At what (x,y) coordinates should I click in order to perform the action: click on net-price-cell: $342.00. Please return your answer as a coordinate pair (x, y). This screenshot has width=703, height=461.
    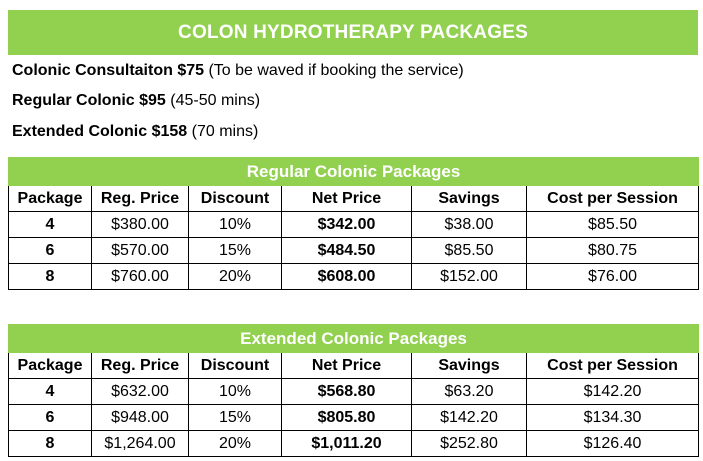
    Looking at the image, I should click on (346, 224).